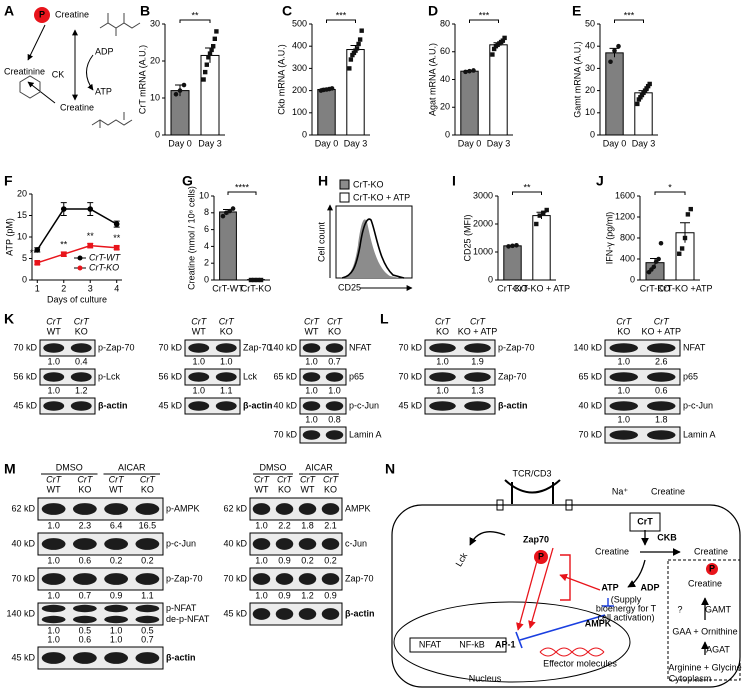 The image size is (745, 690). What do you see at coordinates (620, 491) in the screenshot?
I see `diagram-label: Na⁺` at bounding box center [620, 491].